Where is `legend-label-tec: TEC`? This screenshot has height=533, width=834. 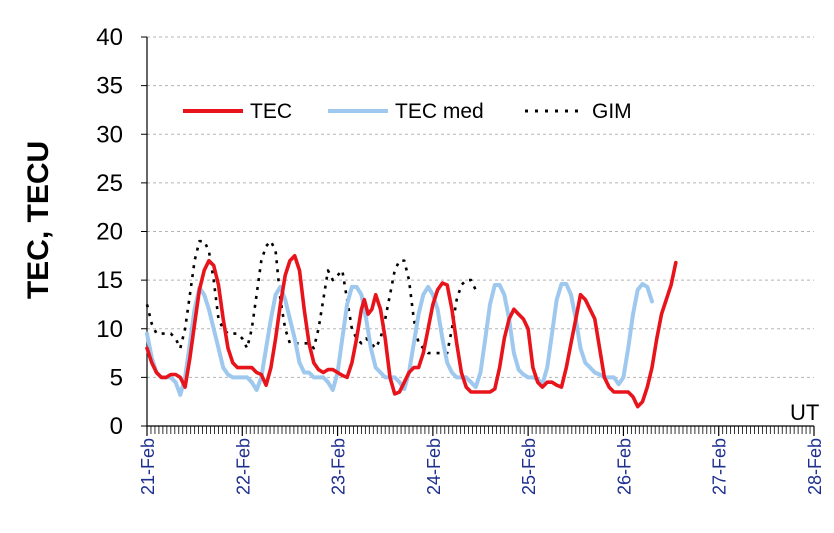
legend-label-tec: TEC is located at coordinates (271, 111).